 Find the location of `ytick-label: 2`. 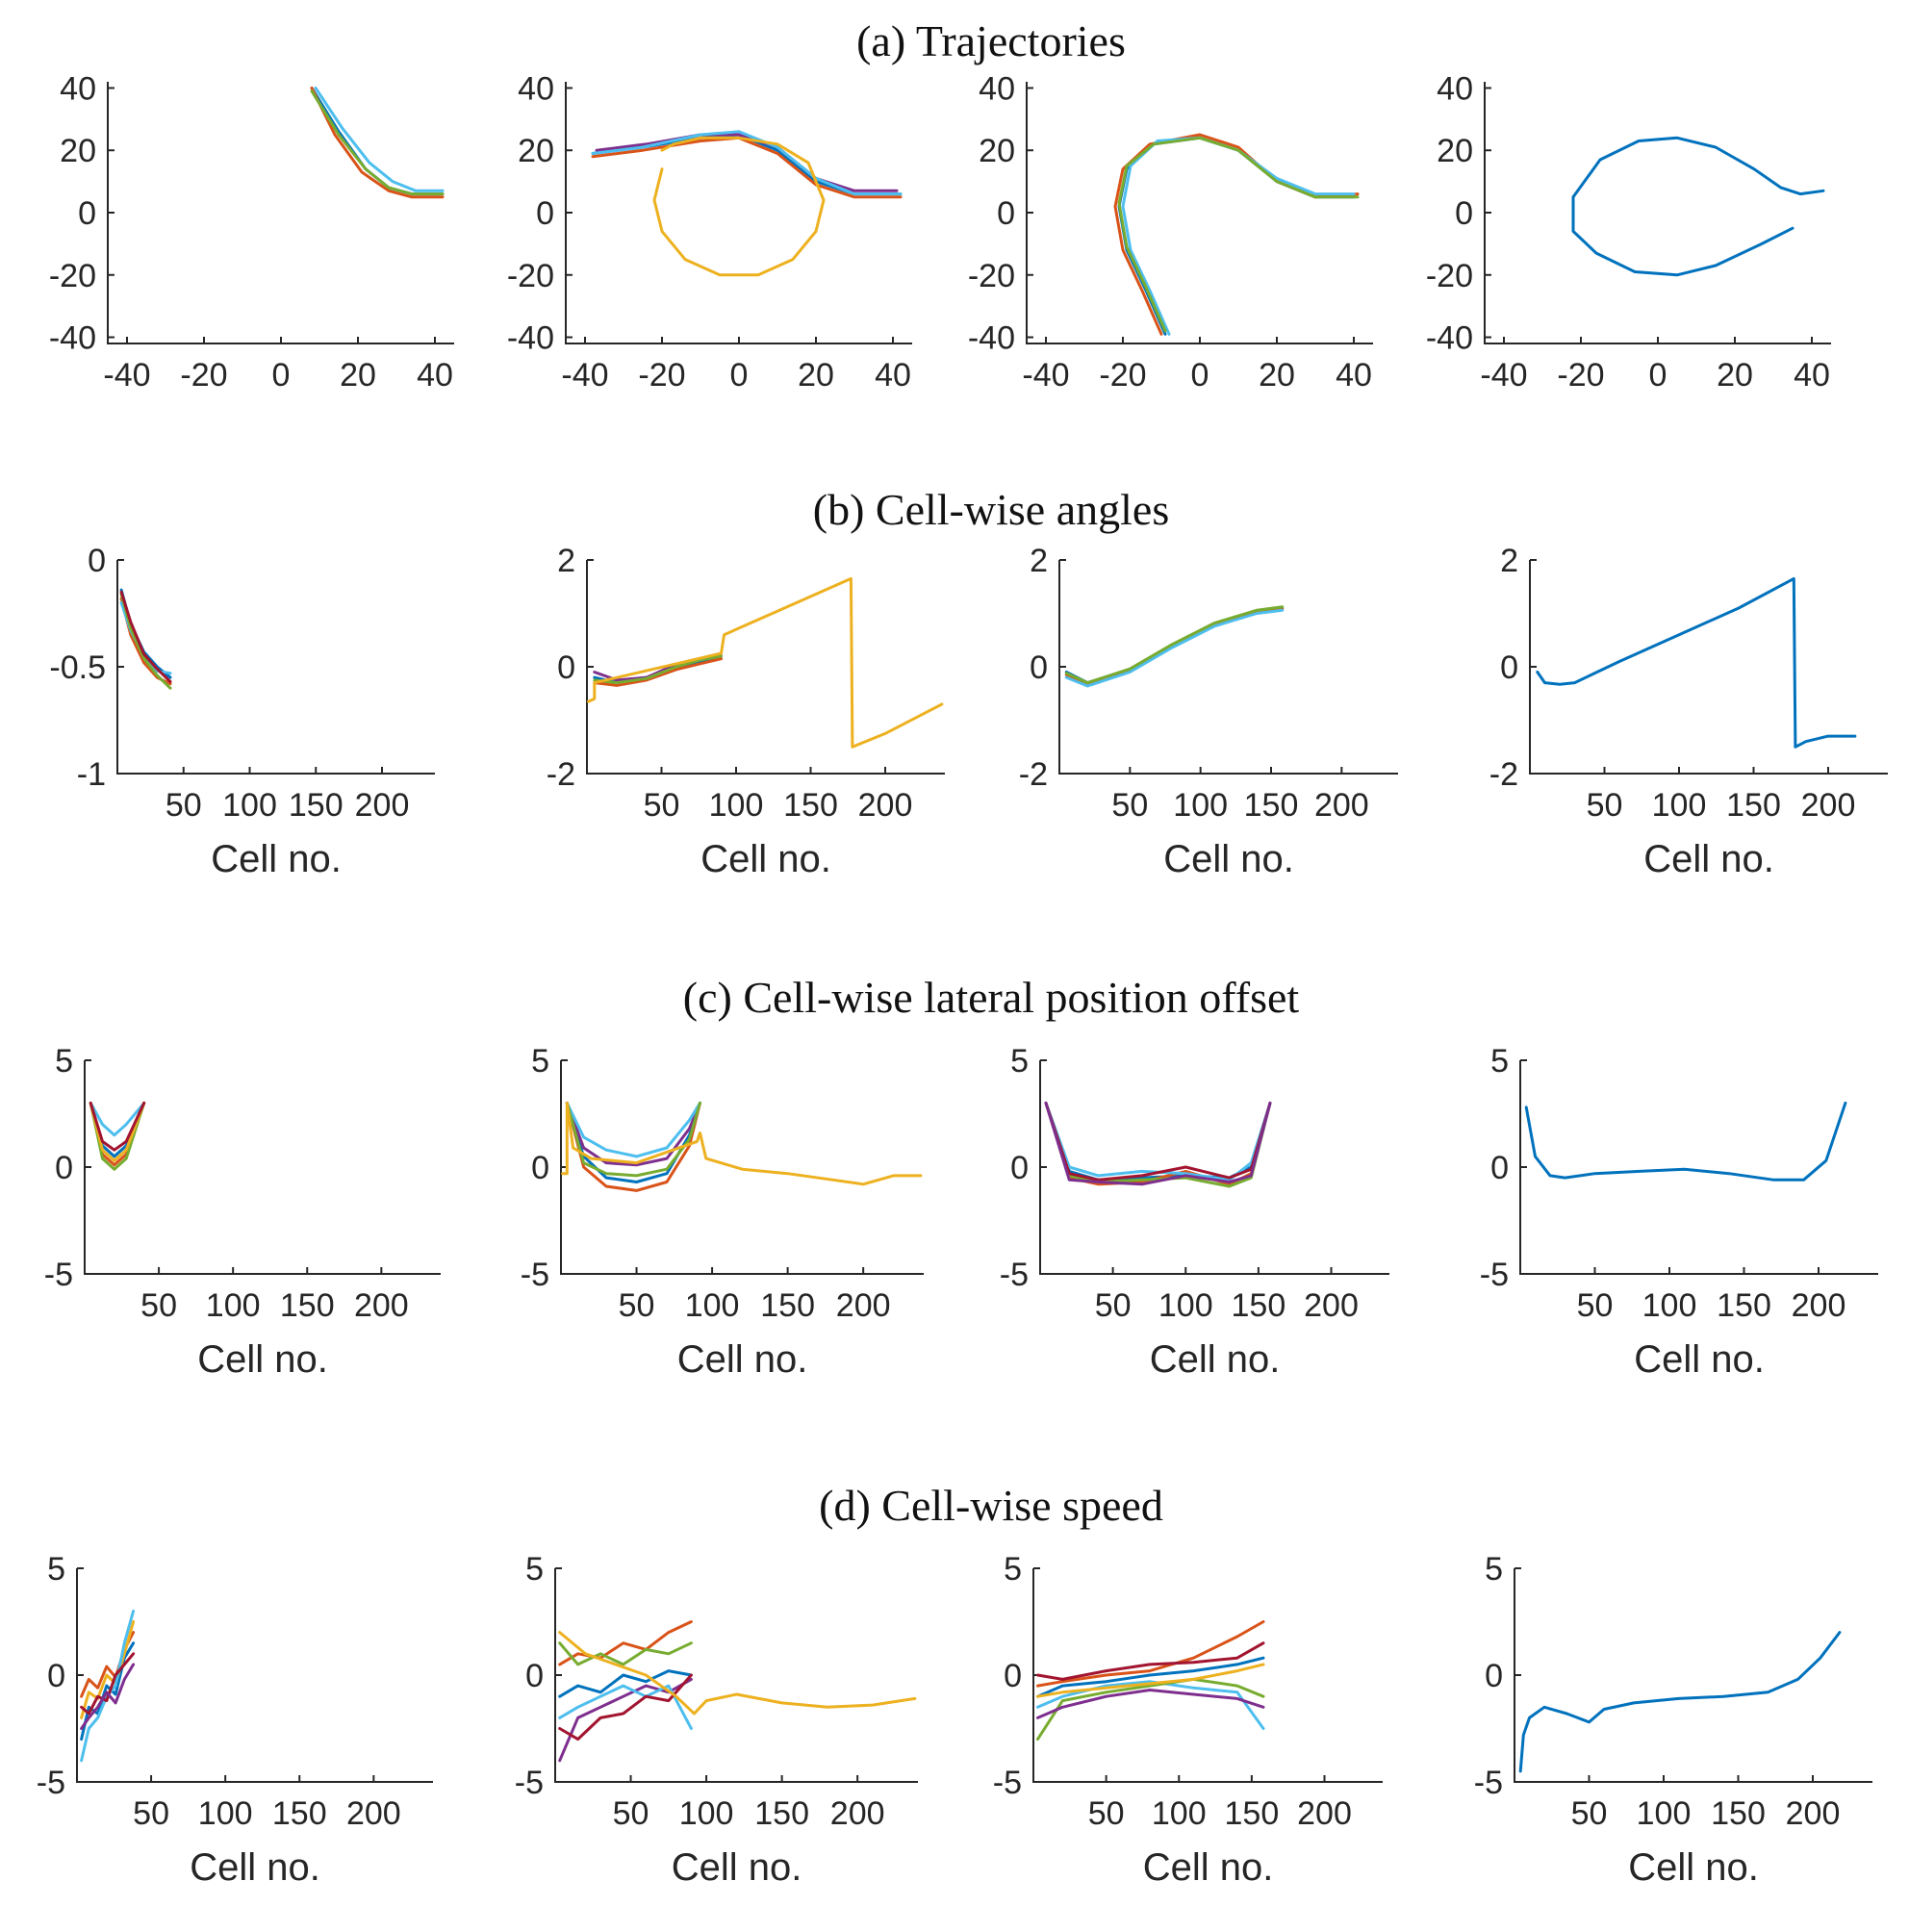

ytick-label: 2 is located at coordinates (1039, 561).